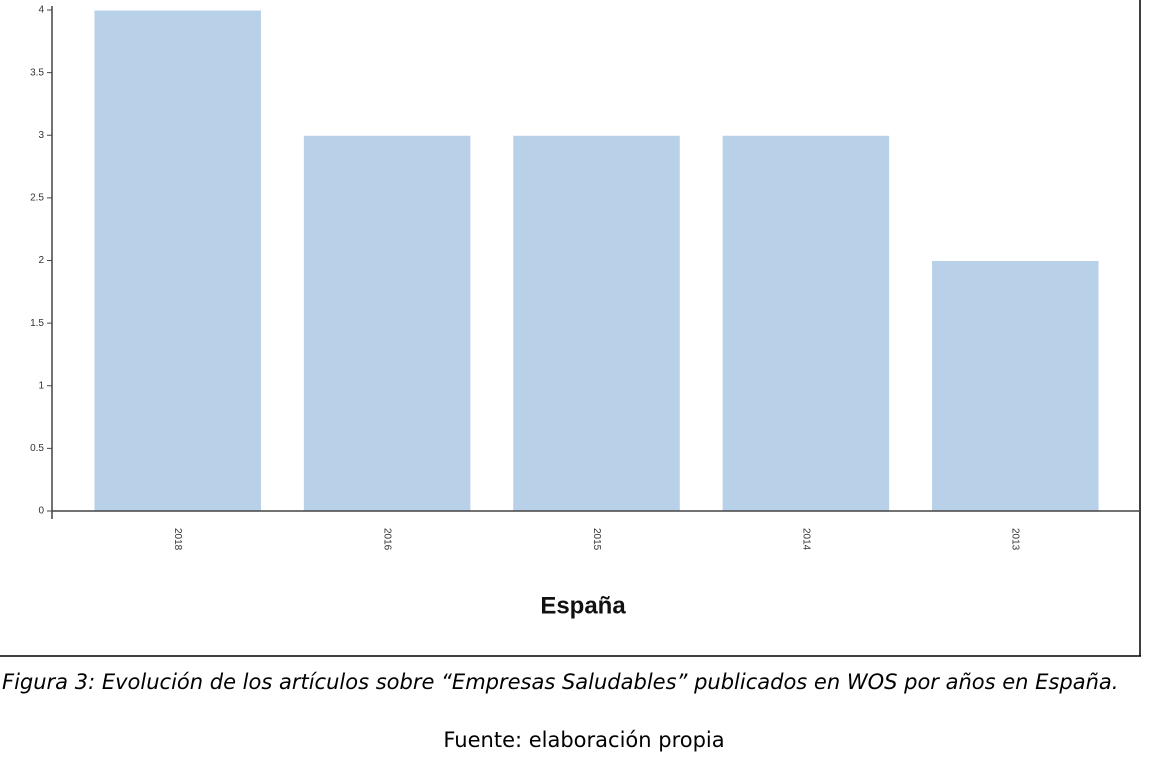 This screenshot has height=760, width=1168. What do you see at coordinates (596, 539) in the screenshot?
I see `x-tick-label: 2015` at bounding box center [596, 539].